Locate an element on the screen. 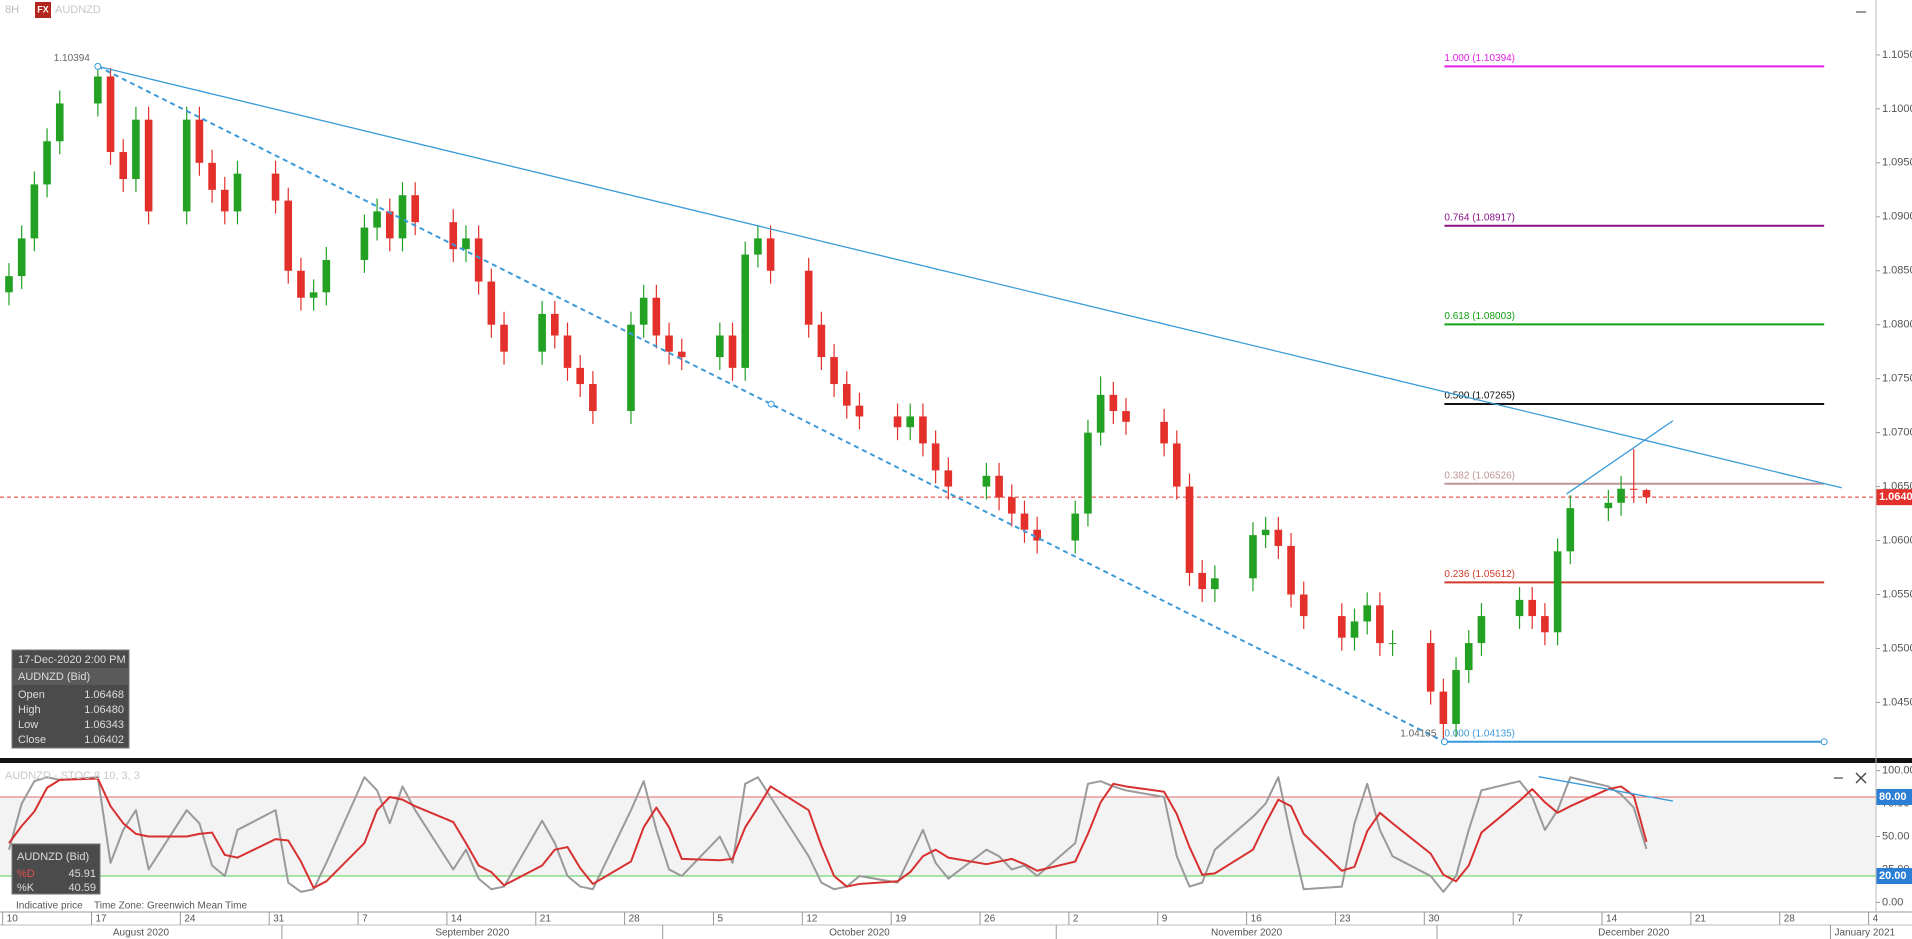 Image resolution: width=1912 pixels, height=939 pixels. fib-label: 0.500 (1.07265) is located at coordinates (1479, 396).